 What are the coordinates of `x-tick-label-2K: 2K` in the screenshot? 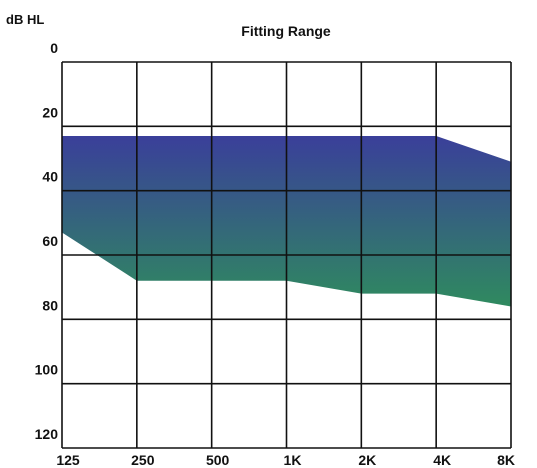 It's located at (367, 460).